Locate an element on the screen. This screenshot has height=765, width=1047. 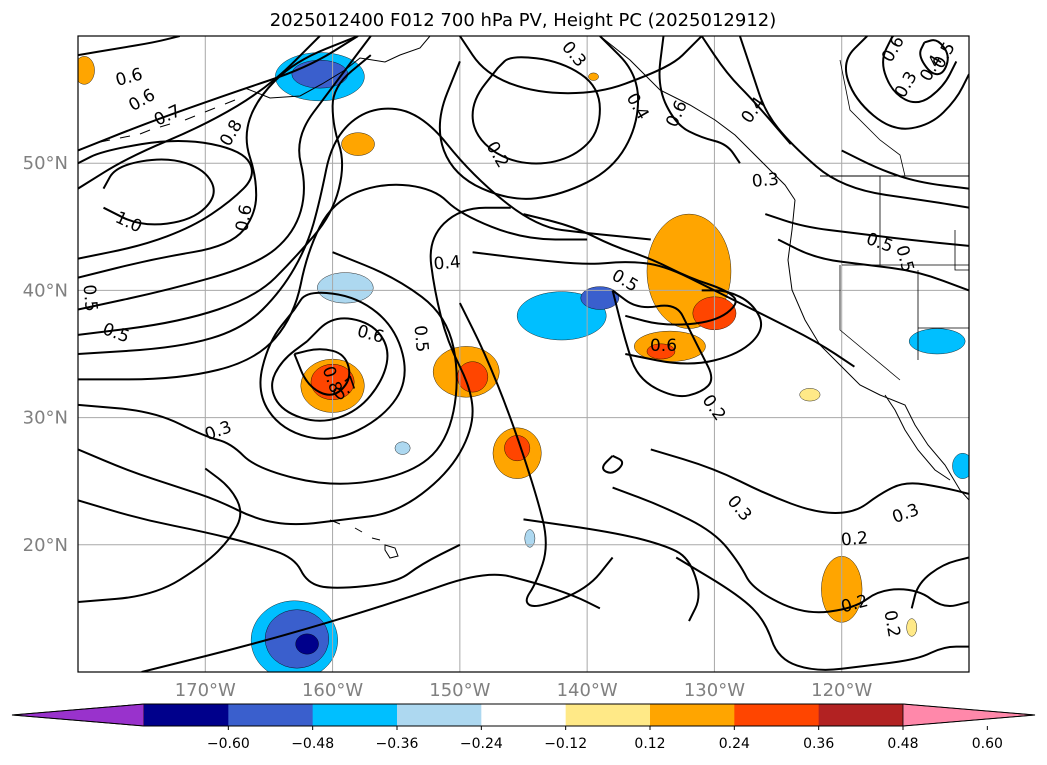
lat-tick-label: 50°N is located at coordinates (45, 163).